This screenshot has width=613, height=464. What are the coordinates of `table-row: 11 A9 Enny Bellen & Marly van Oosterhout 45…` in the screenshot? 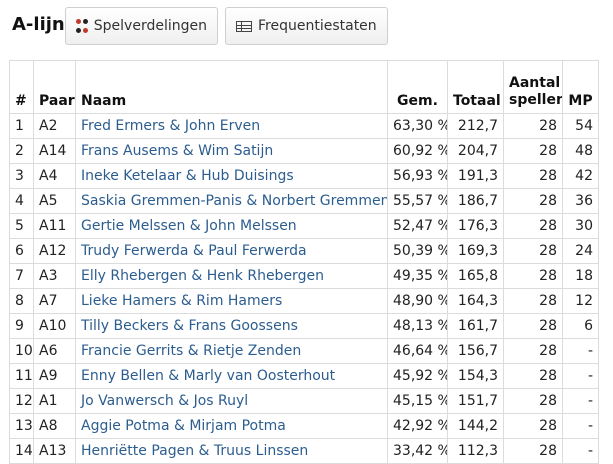 It's located at (304, 376).